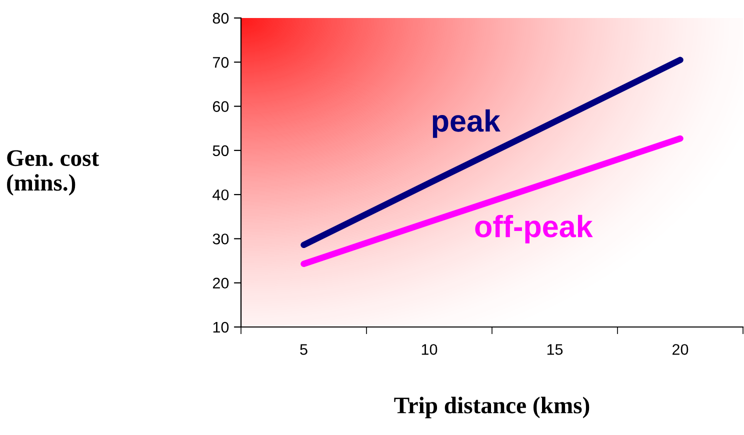  Describe the element at coordinates (680, 349) in the screenshot. I see `x-tick-label: 20` at that location.